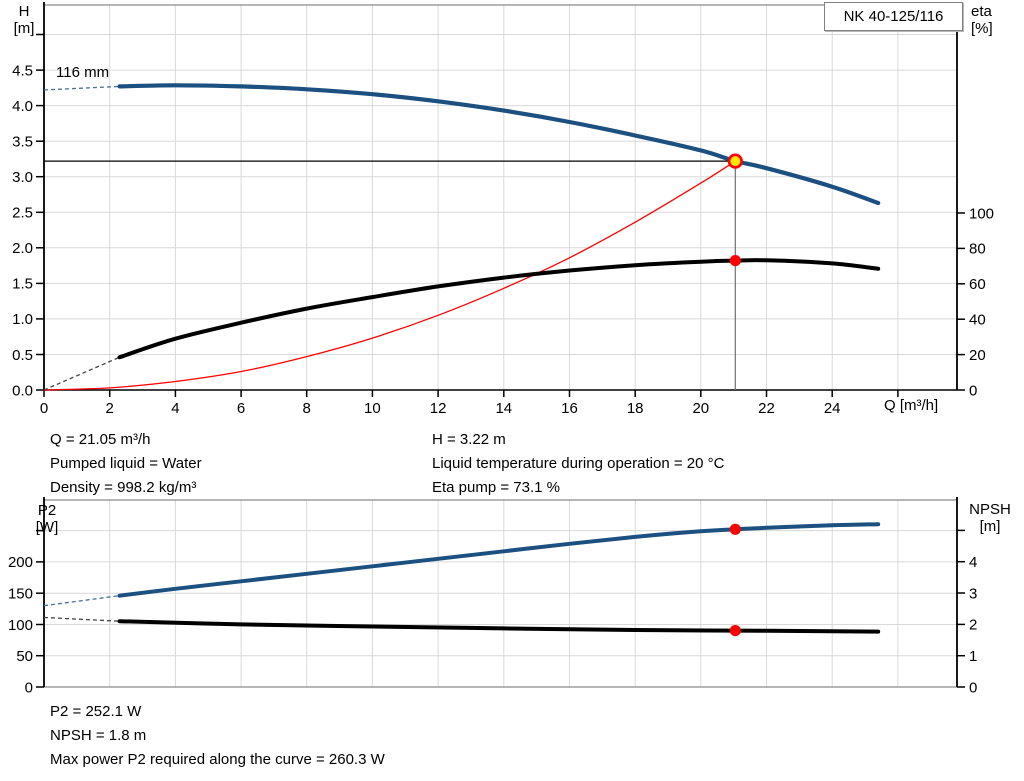 Image resolution: width=1024 pixels, height=781 pixels. I want to click on pump-type-badge: NK 40-125/116, so click(893, 16).